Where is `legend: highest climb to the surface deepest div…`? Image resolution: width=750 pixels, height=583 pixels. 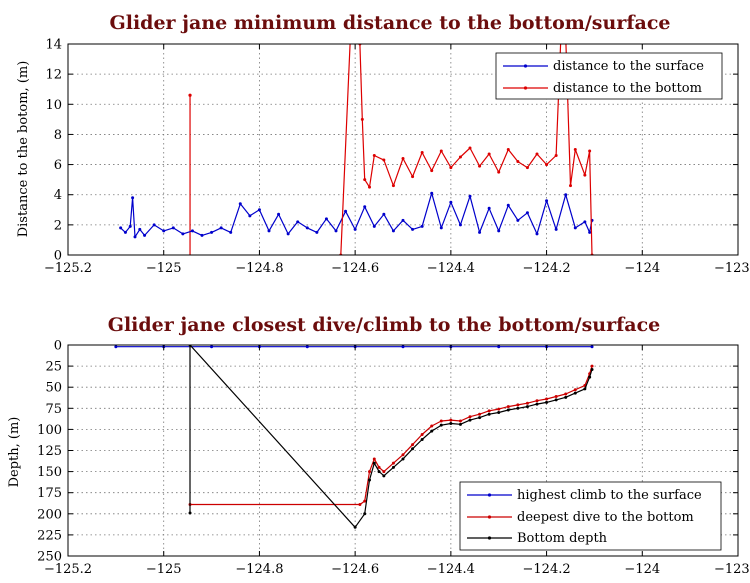 legend: highest climb to the surface deepest div… is located at coordinates (590, 516).